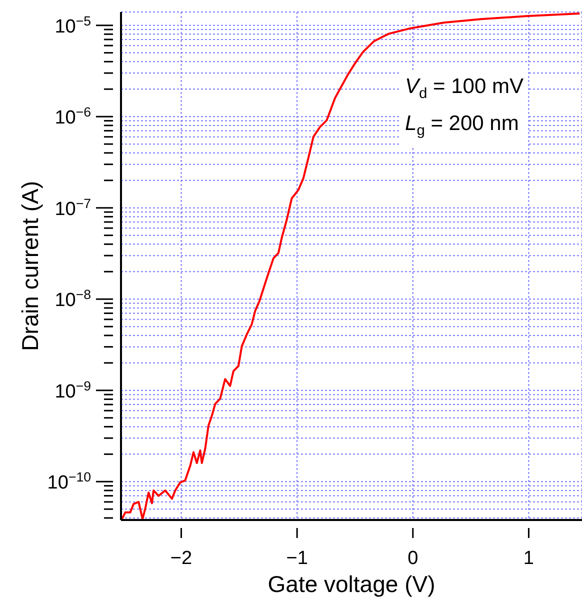 The width and height of the screenshot is (582, 610). I want to click on x-axis-title: Gate voltage (V), so click(352, 584).